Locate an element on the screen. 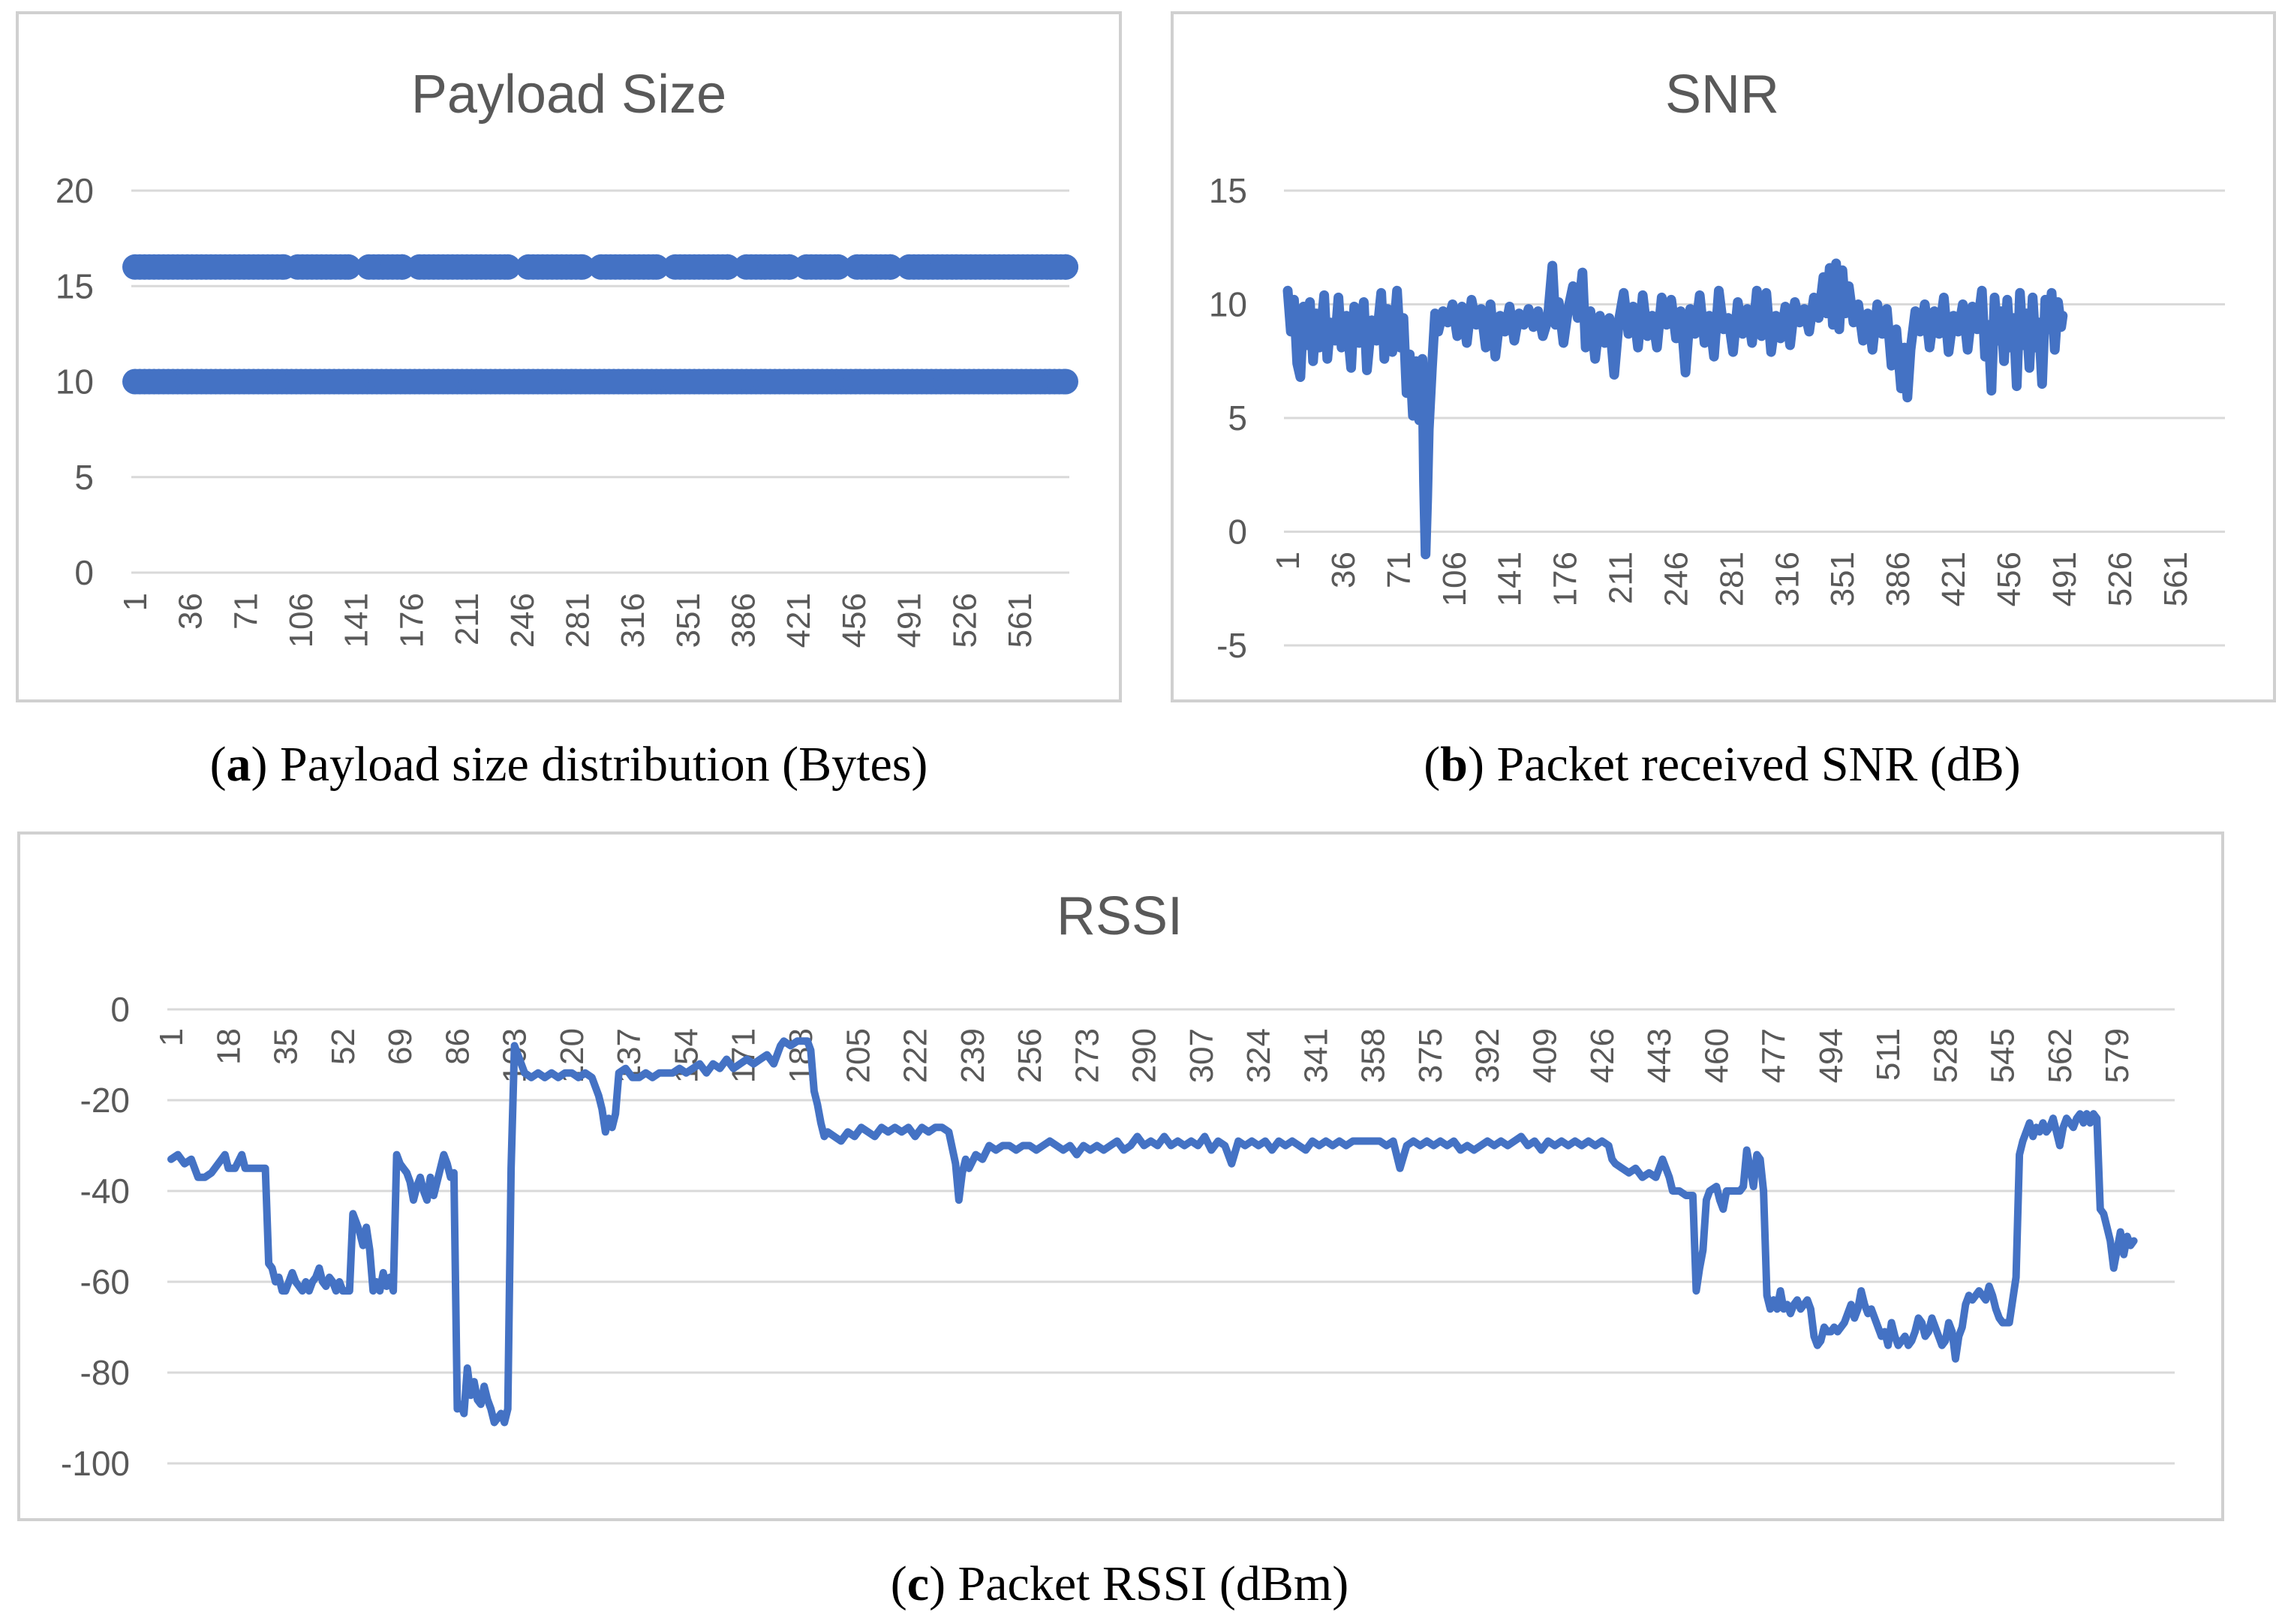  payload-y-tick-label: 20 is located at coordinates (75, 190).